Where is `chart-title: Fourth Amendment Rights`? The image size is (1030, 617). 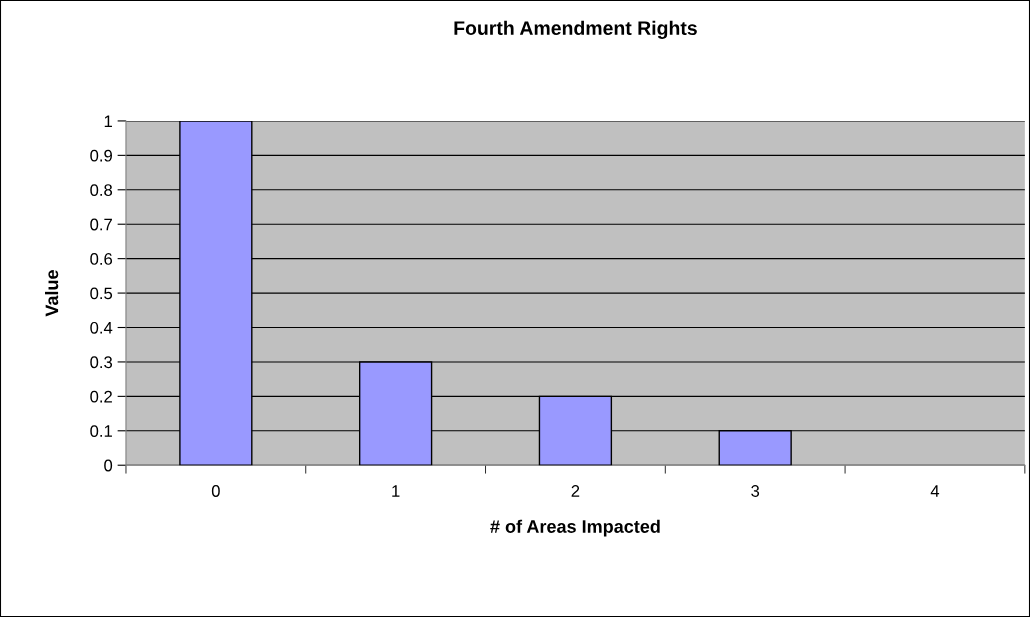 chart-title: Fourth Amendment Rights is located at coordinates (575, 29).